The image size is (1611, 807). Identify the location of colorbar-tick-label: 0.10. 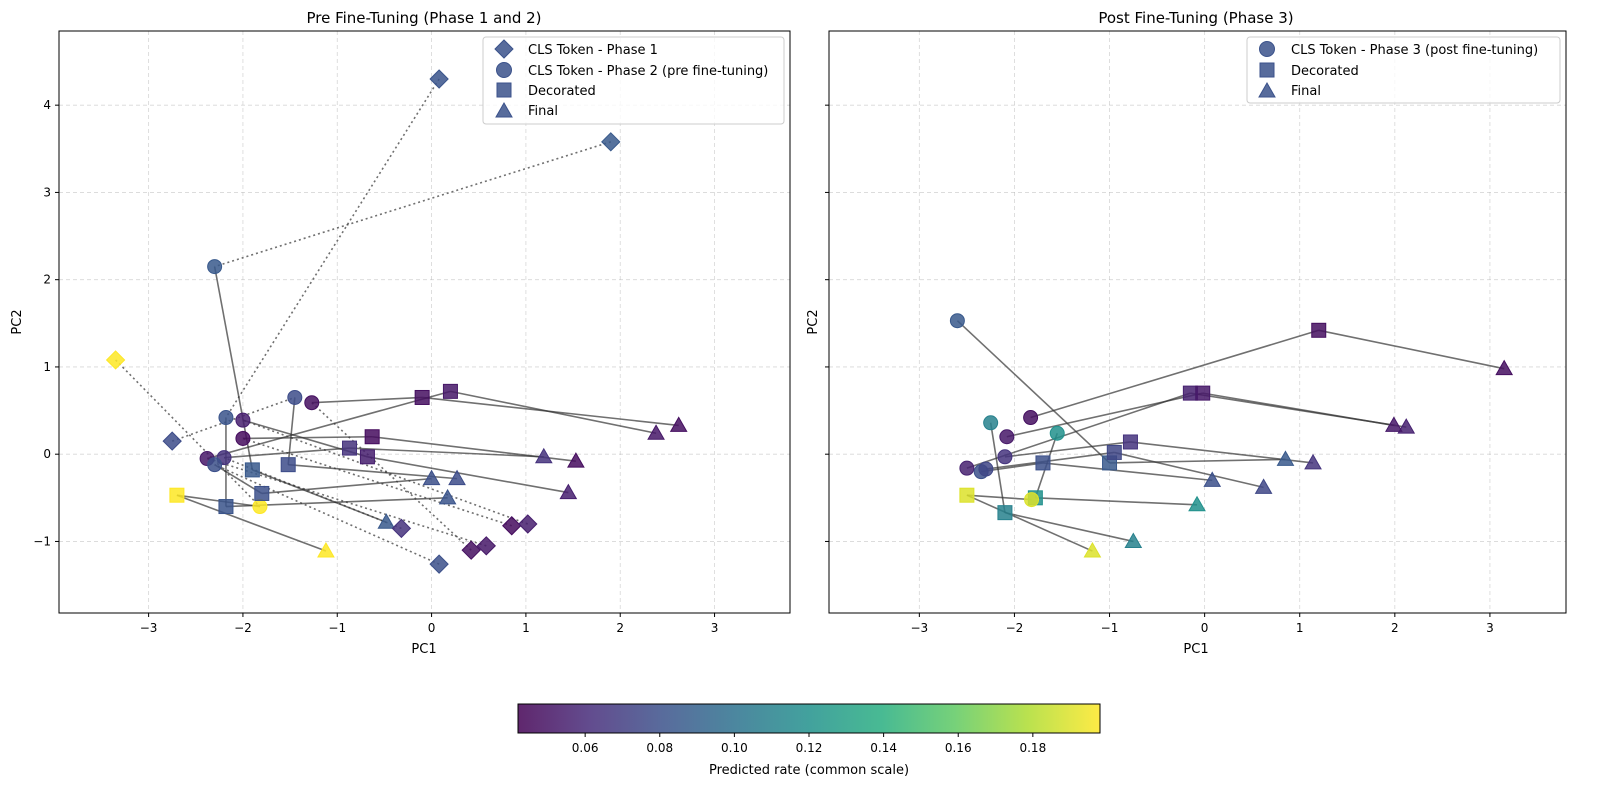
(734, 748).